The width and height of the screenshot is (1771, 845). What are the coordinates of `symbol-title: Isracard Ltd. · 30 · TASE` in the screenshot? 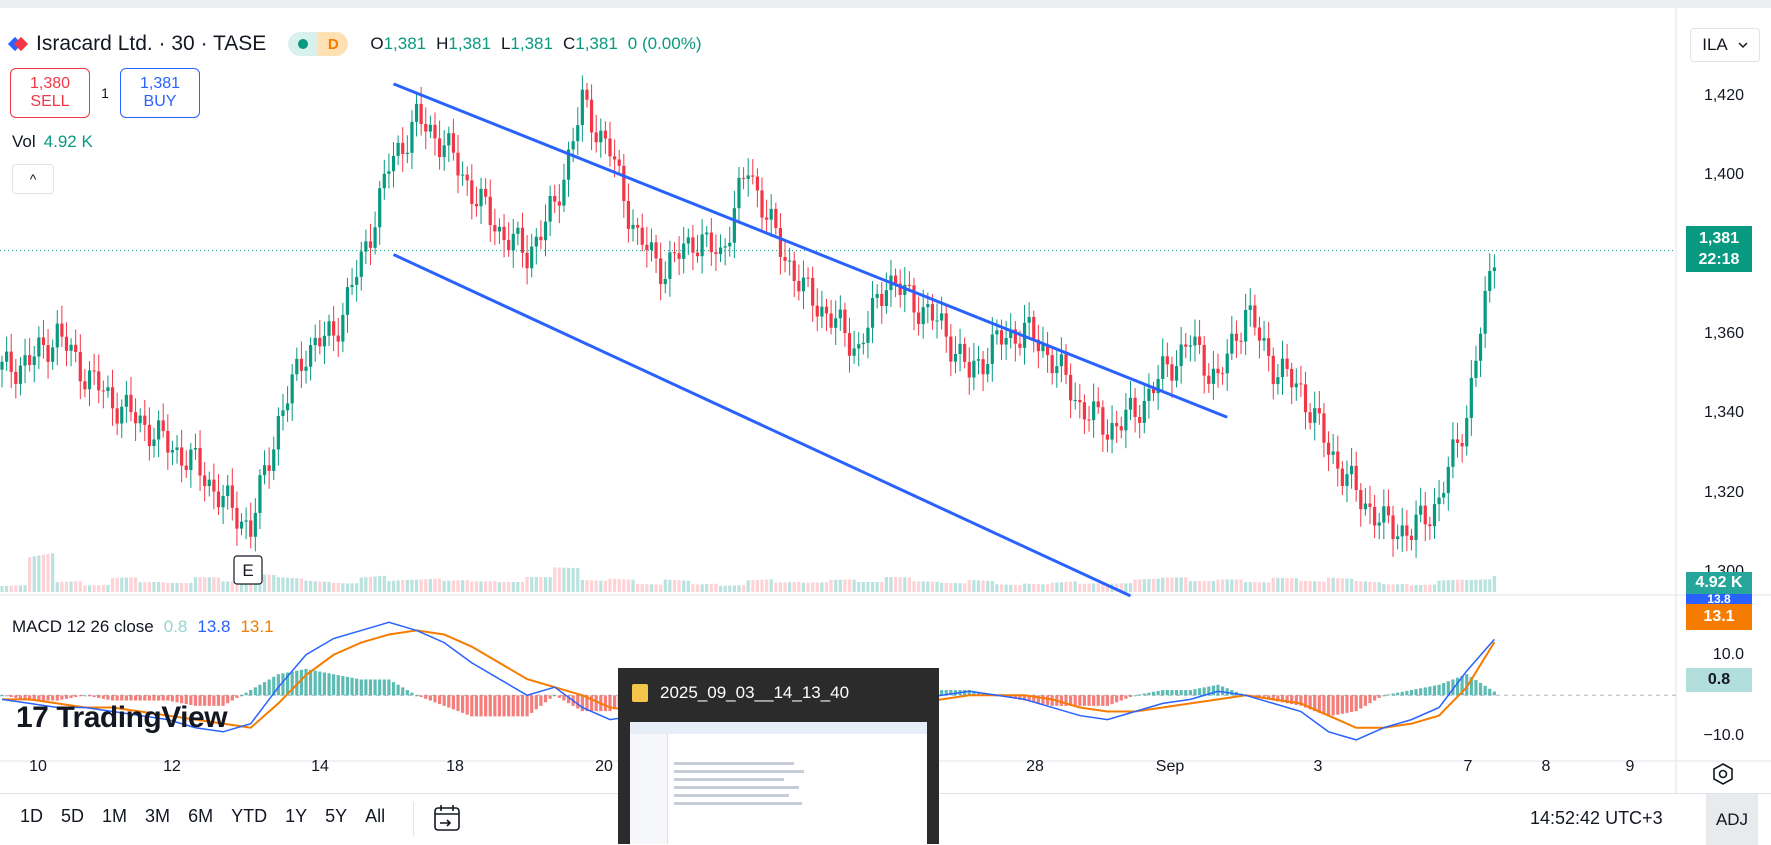 It's located at (151, 43).